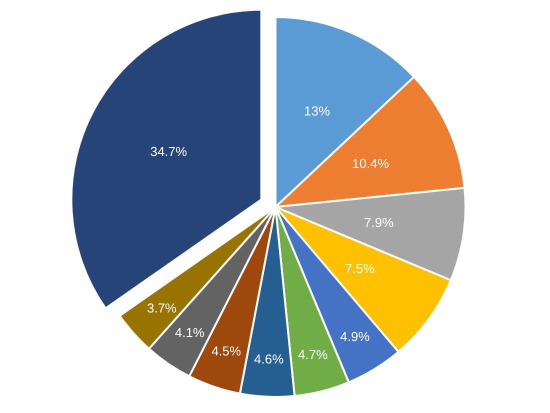 Image resolution: width=550 pixels, height=413 pixels. What do you see at coordinates (169, 151) in the screenshot?
I see `data-label: 34.7%` at bounding box center [169, 151].